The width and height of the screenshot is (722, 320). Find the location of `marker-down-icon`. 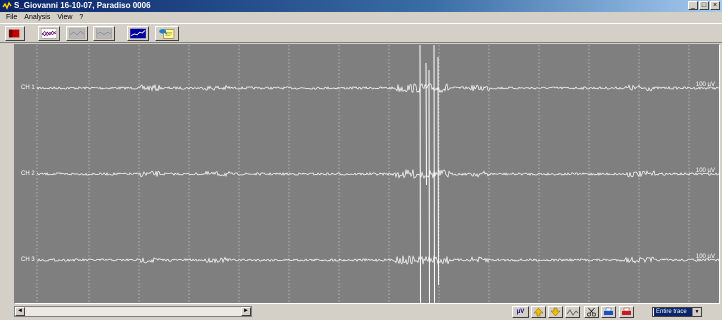

marker-down-icon is located at coordinates (555, 312).